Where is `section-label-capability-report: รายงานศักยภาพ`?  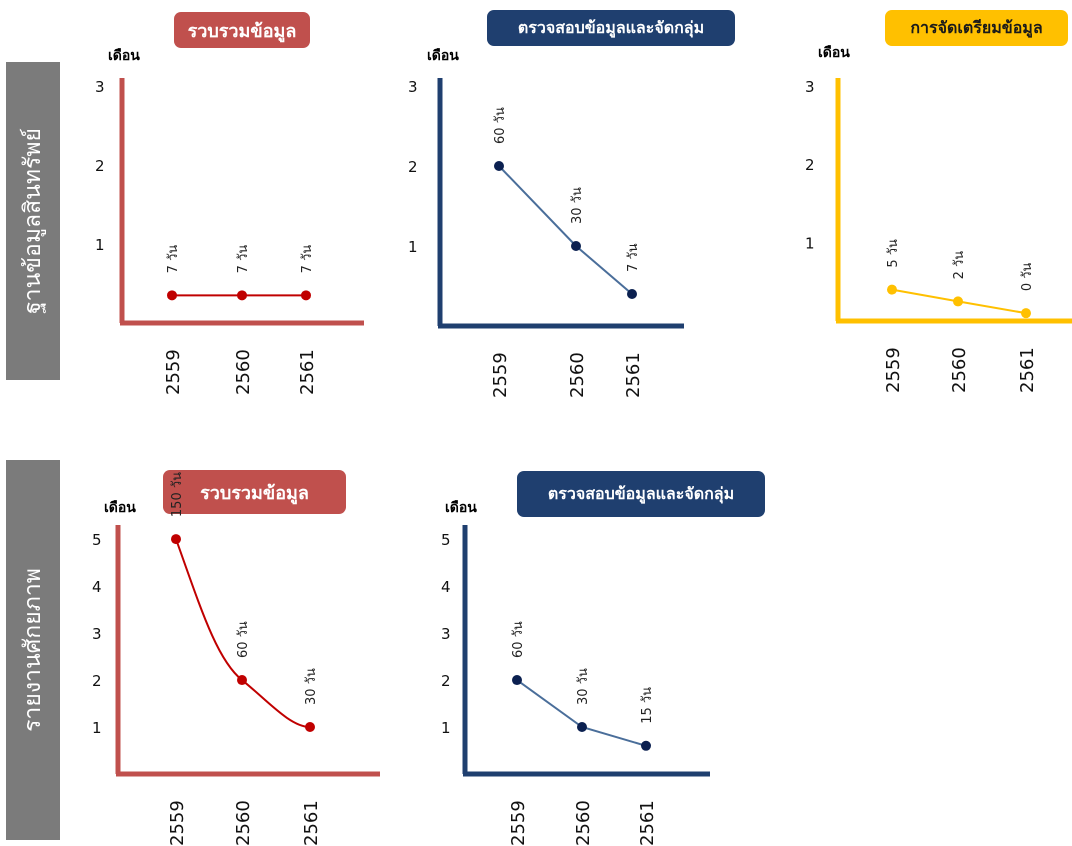 section-label-capability-report: รายงานศักยภาพ is located at coordinates (33, 650).